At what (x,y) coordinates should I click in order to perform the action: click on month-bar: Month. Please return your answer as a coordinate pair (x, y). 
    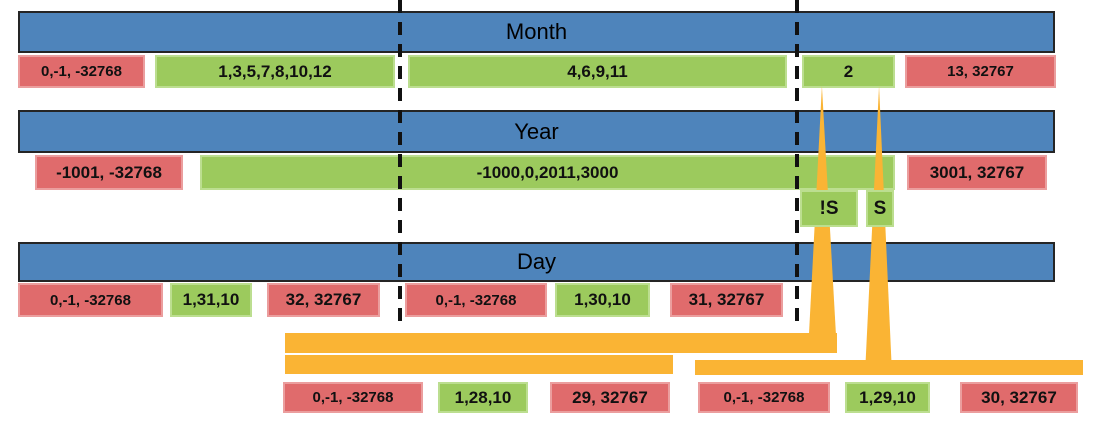
    Looking at the image, I should click on (536, 32).